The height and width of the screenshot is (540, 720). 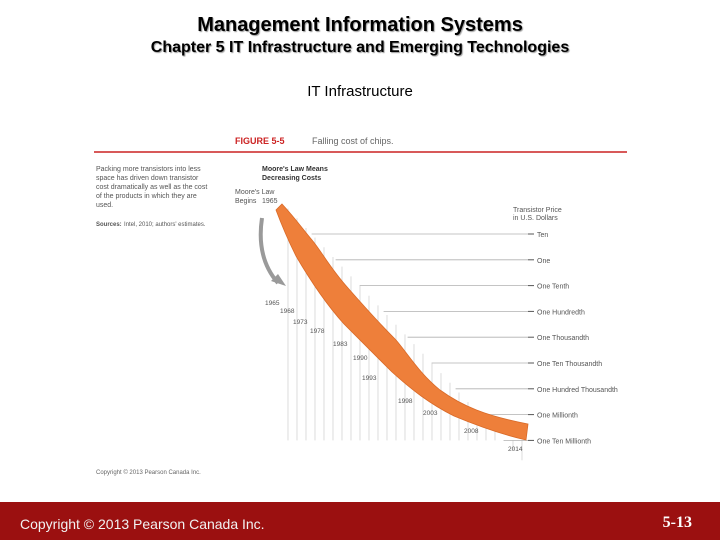 What do you see at coordinates (165, 225) in the screenshot?
I see `sources-text: Intel, 2010; authors' estimates.` at bounding box center [165, 225].